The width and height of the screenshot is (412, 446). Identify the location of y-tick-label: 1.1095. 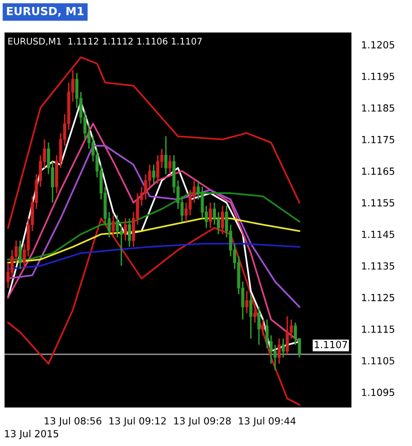
(378, 392).